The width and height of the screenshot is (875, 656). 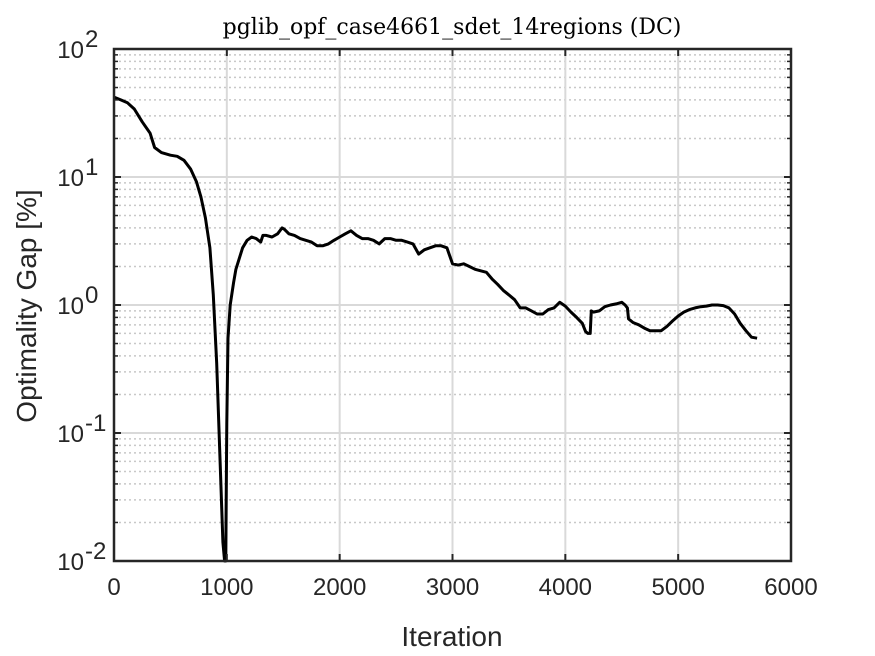 I want to click on x-tick-label: 0, so click(x=113, y=587).